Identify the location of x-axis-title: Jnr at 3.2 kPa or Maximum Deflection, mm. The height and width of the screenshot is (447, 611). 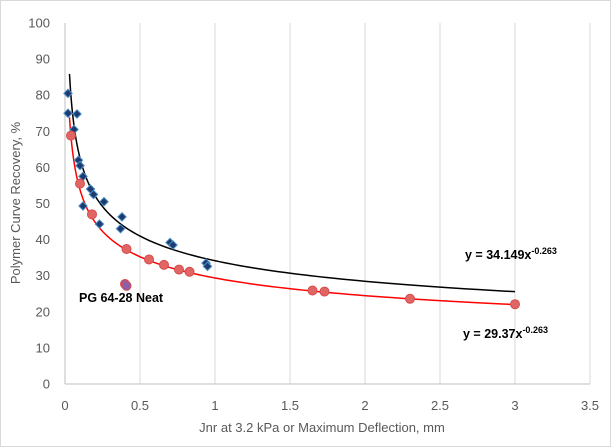
(322, 427).